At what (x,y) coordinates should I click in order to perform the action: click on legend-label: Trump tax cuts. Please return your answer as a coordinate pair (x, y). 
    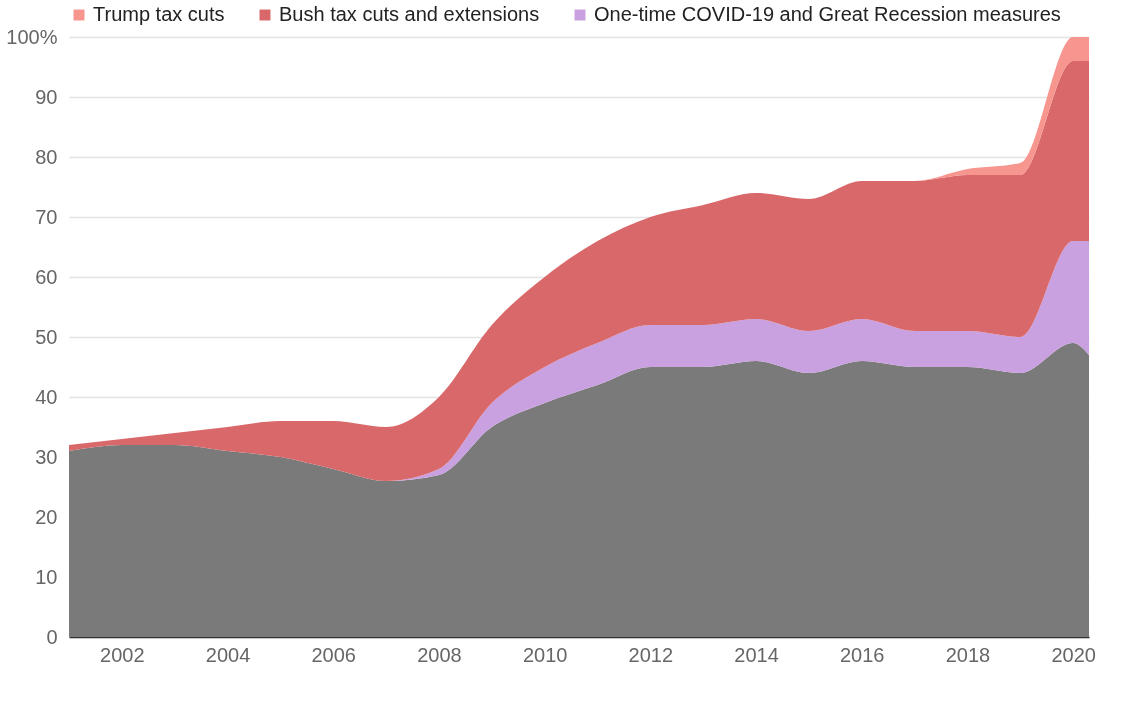
    Looking at the image, I should click on (159, 14).